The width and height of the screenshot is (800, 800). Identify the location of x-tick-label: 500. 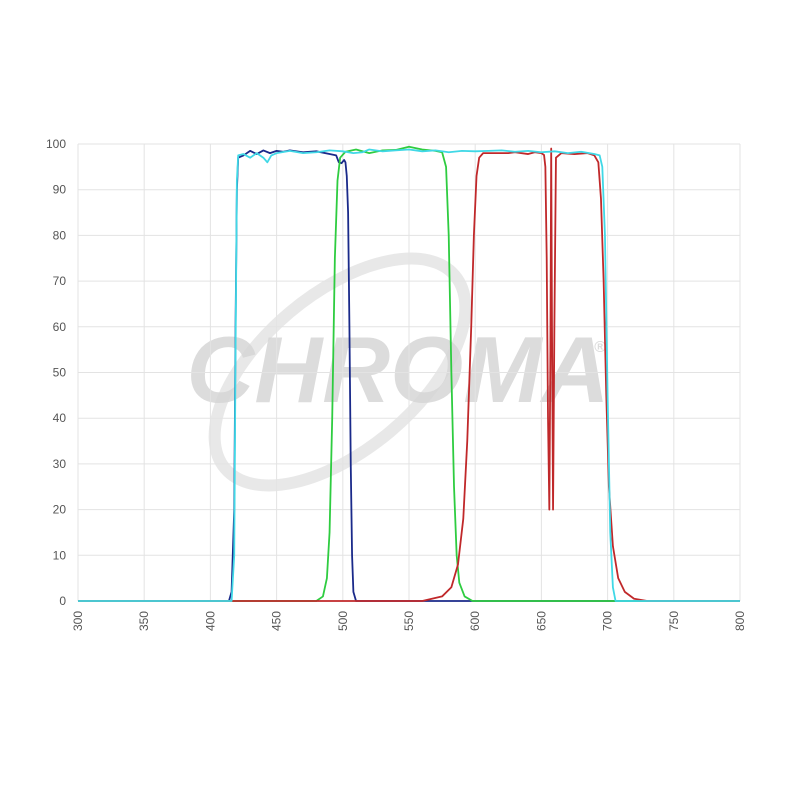
(343, 621).